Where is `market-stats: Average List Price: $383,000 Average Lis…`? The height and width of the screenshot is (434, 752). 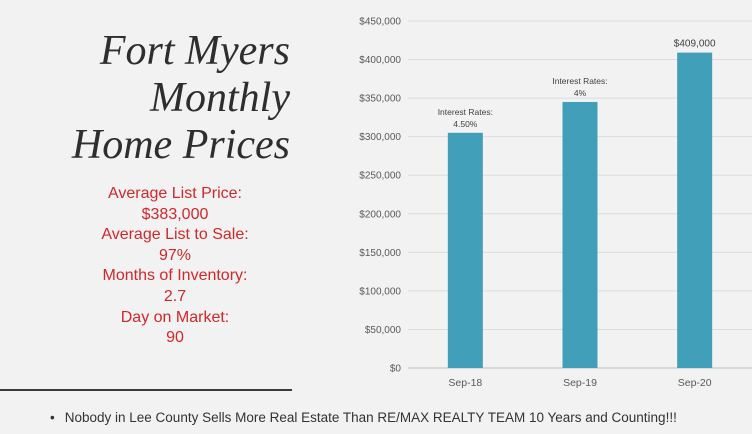
market-stats: Average List Price: $383,000 Average Lis… is located at coordinates (175, 266).